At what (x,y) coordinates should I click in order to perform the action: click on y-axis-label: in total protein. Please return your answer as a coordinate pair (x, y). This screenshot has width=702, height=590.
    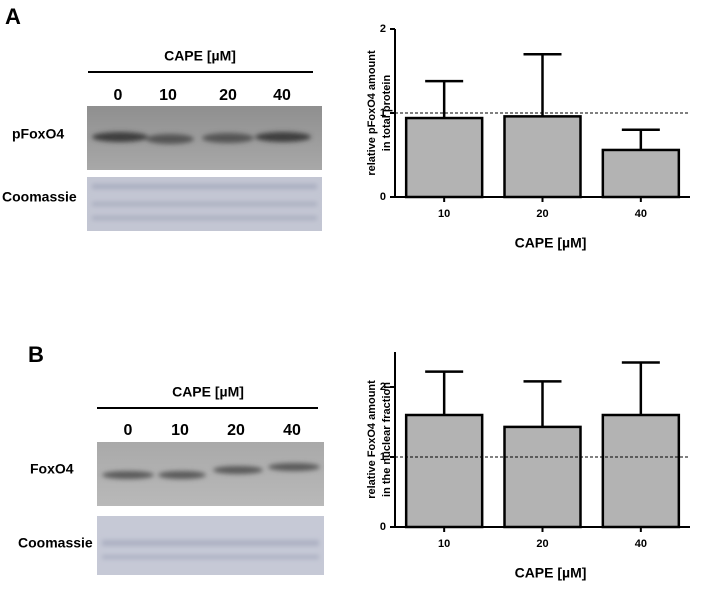
    Looking at the image, I should click on (387, 113).